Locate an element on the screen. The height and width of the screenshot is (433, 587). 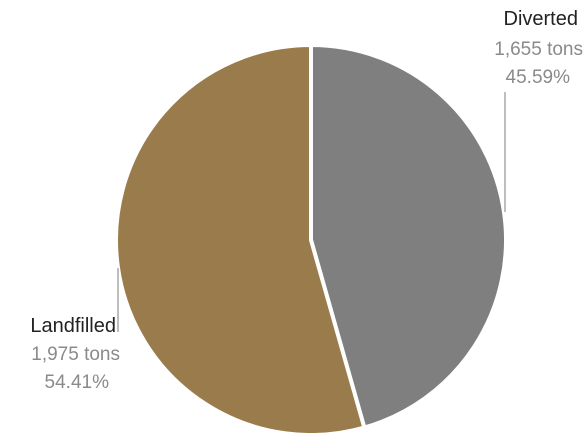
slice-name-landfilled: Landfilled is located at coordinates (73, 326).